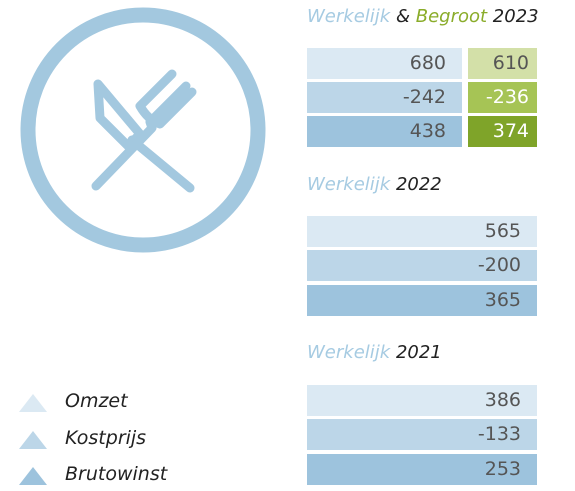 Image resolution: width=575 pixels, height=491 pixels. Describe the element at coordinates (96, 401) in the screenshot. I see `legend-label: Omzet` at that location.